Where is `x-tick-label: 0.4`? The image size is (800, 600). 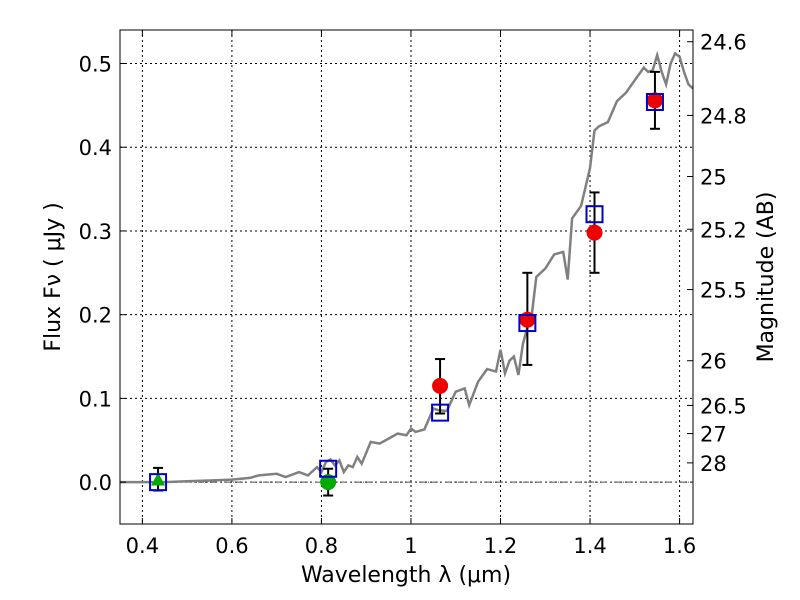
x-tick-label: 0.4 is located at coordinates (142, 546).